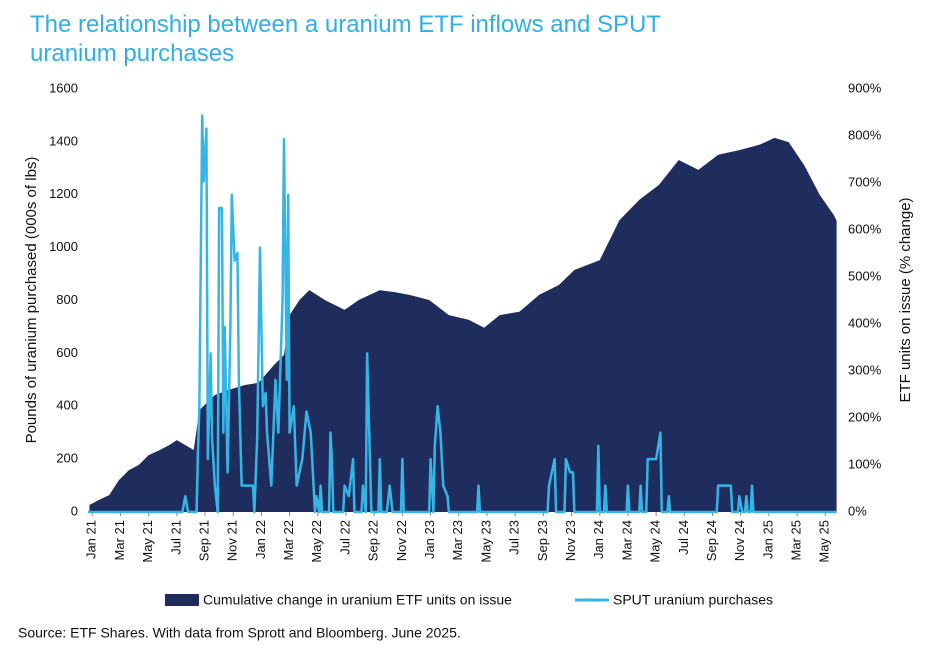 This screenshot has width=936, height=656. Describe the element at coordinates (865, 228) in the screenshot. I see `y2-tick-label: 600%` at that location.